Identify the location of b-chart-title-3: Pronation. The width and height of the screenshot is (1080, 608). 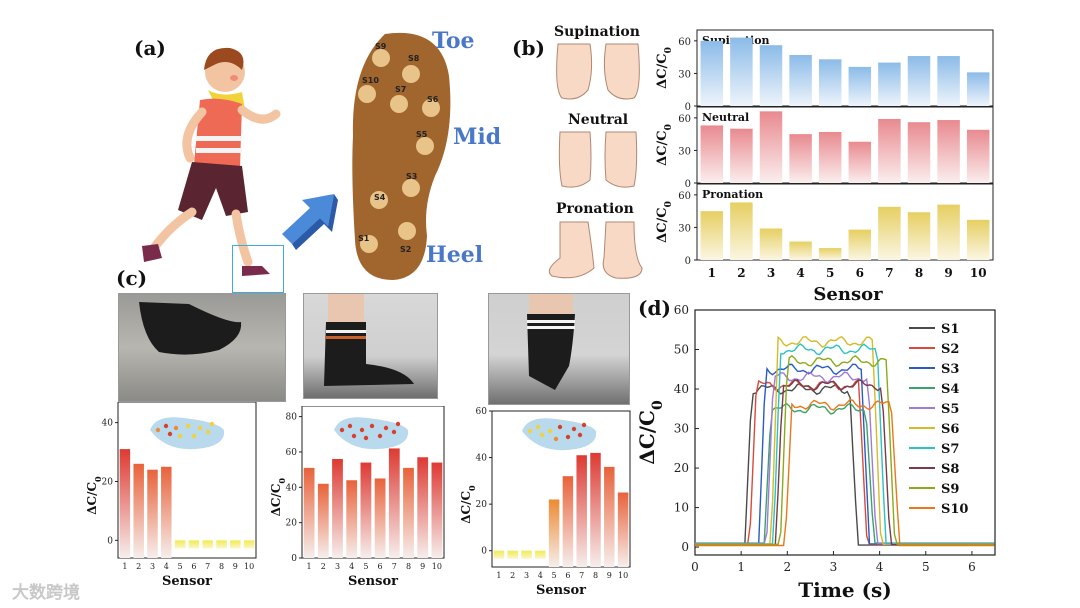
(732, 194).